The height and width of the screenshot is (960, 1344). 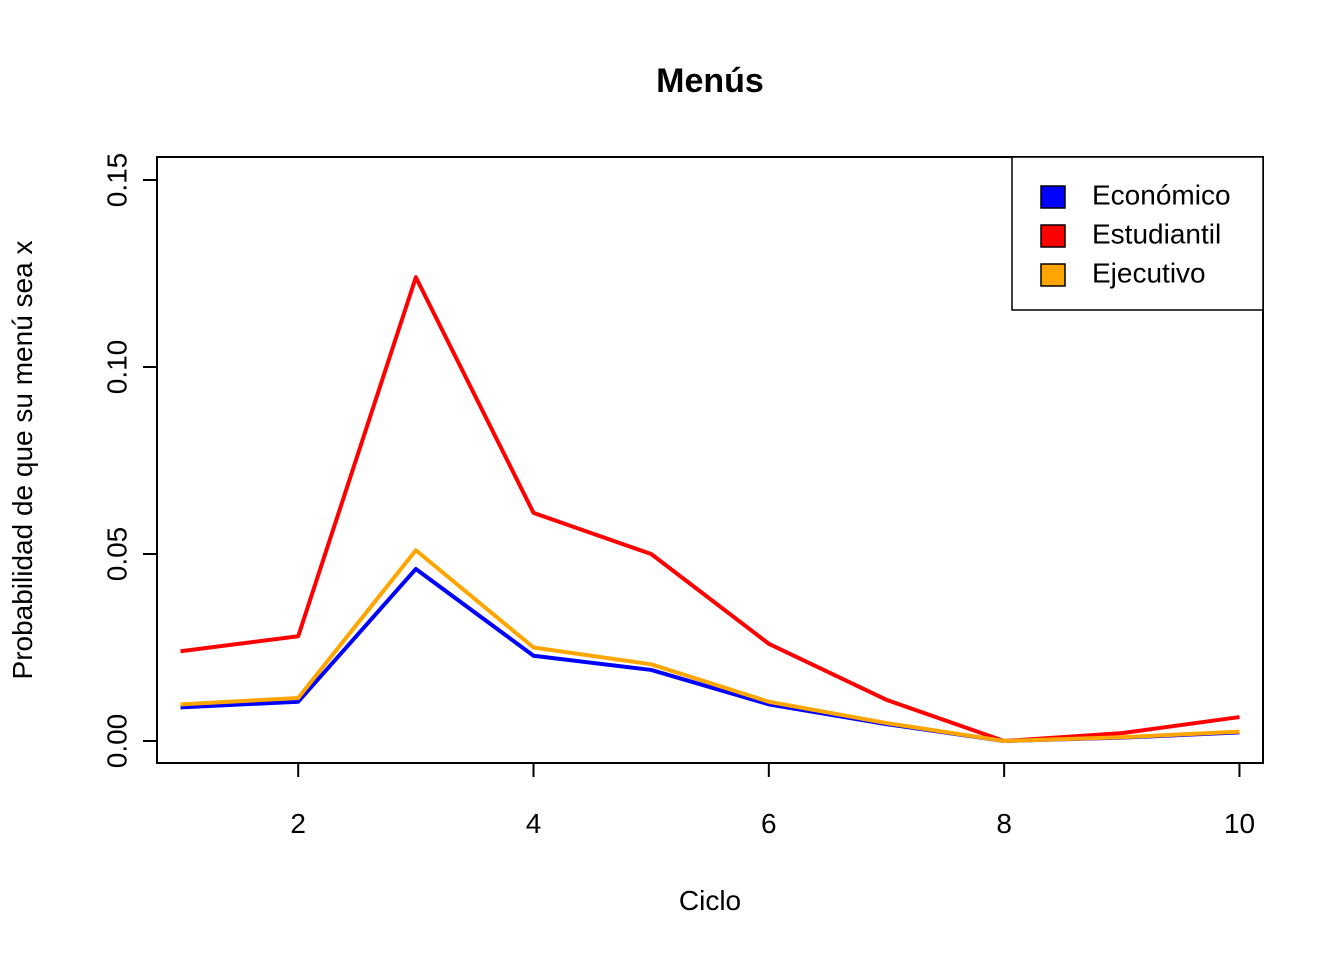 What do you see at coordinates (116, 741) in the screenshot?
I see `y-tick-label: 0.00` at bounding box center [116, 741].